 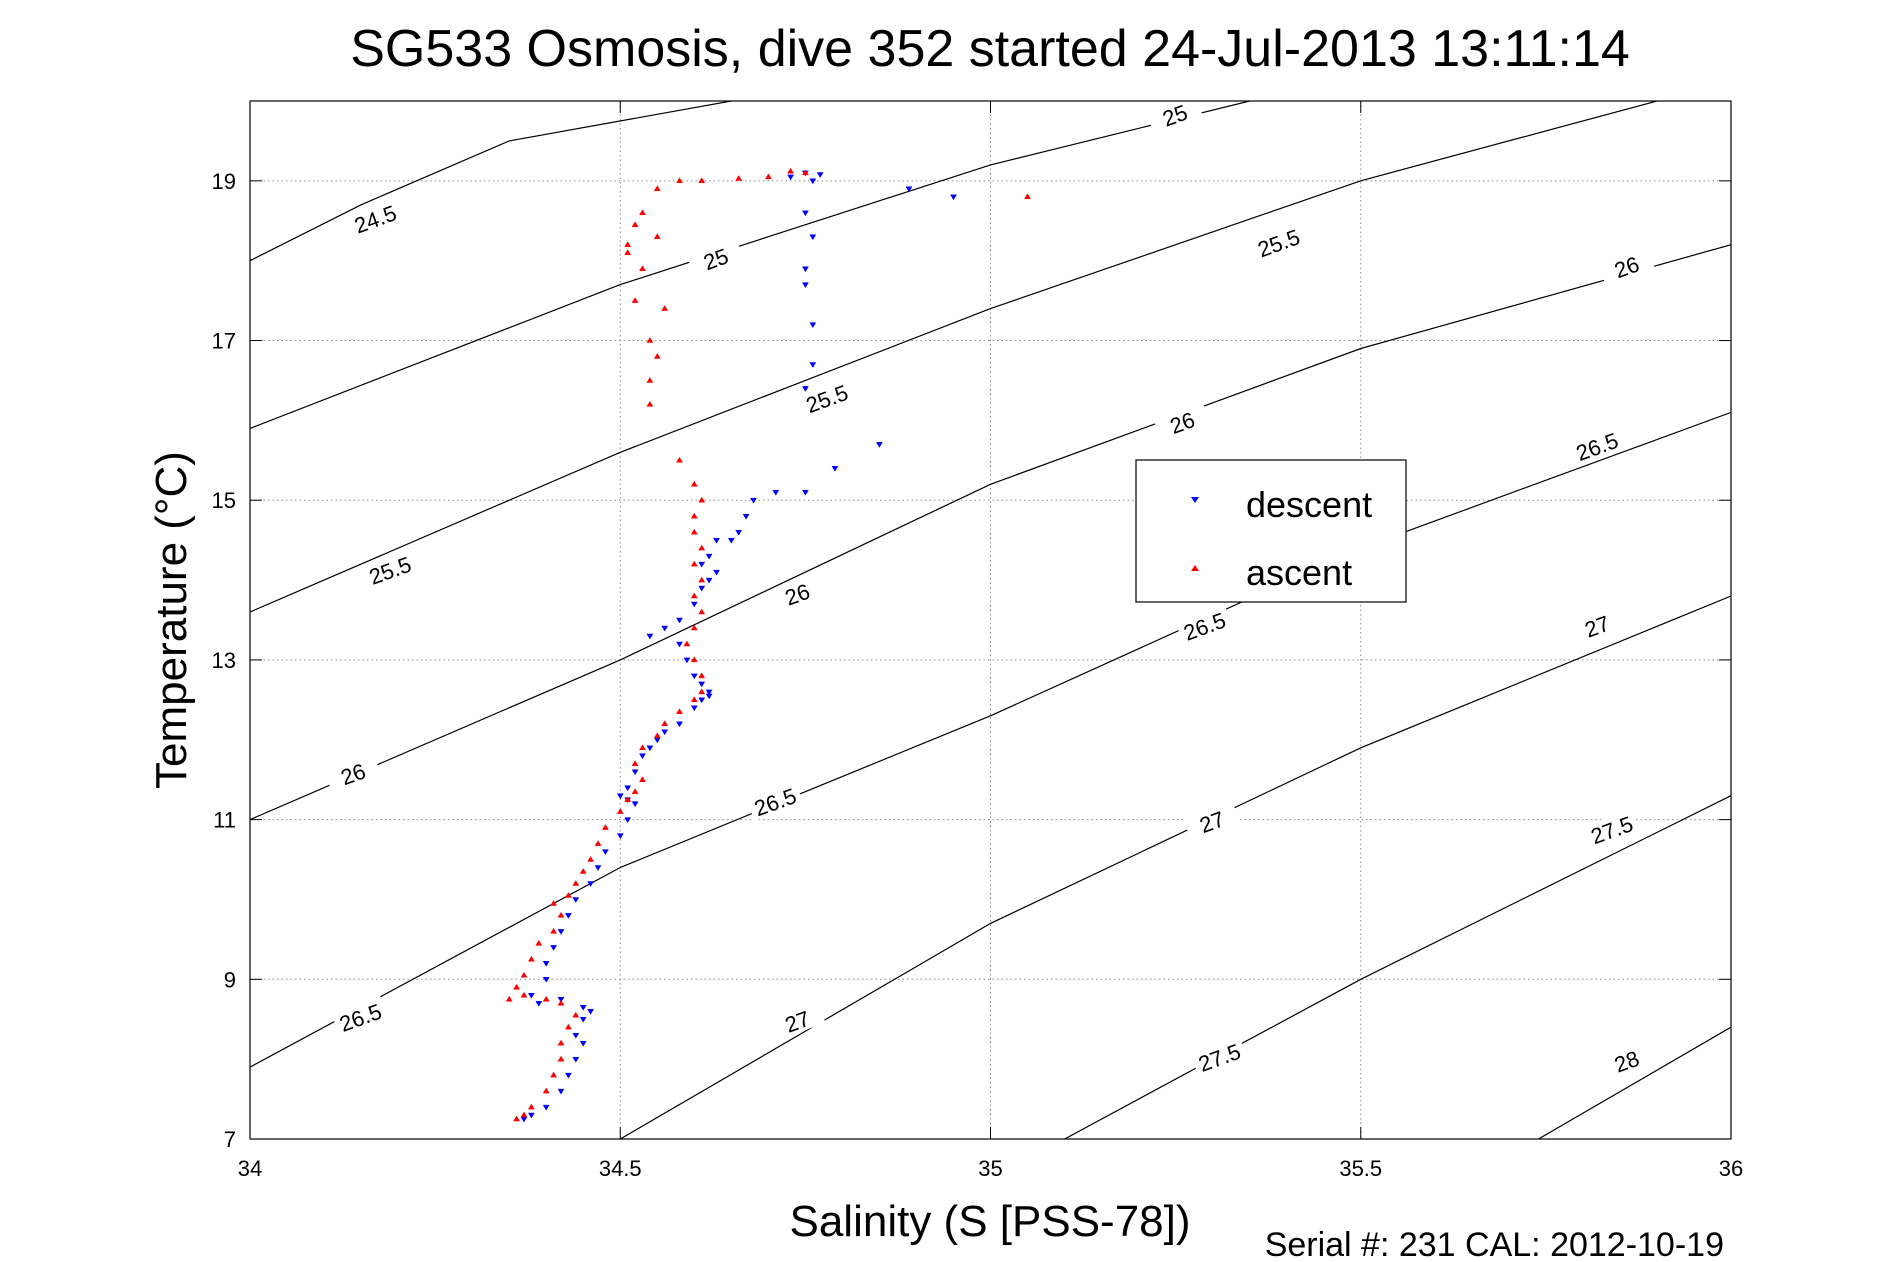 What do you see at coordinates (1195, 500) in the screenshot?
I see `legend-marker-descent` at bounding box center [1195, 500].